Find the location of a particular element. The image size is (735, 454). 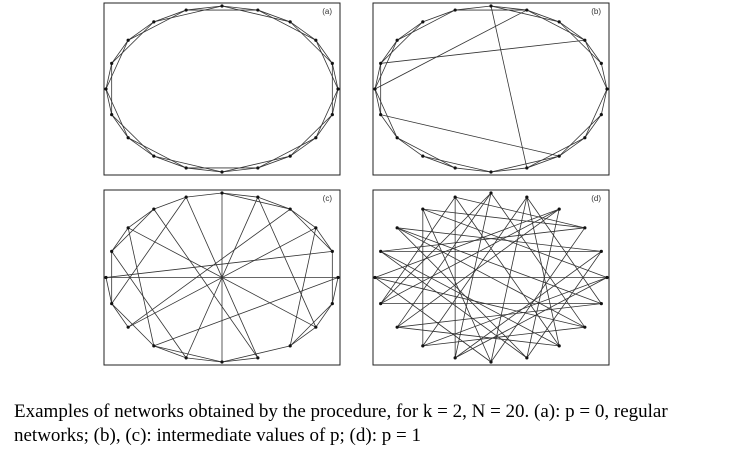

panel-d: (d) is located at coordinates (491, 277).